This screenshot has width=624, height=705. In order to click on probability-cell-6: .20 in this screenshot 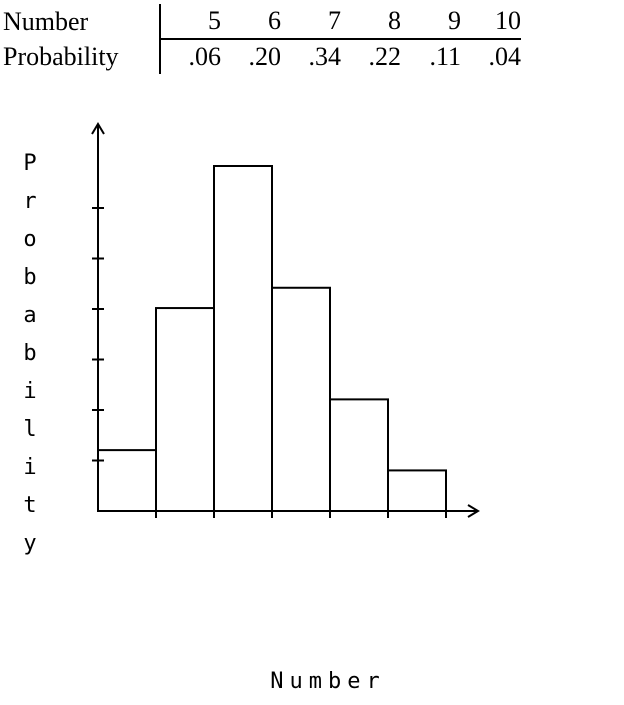, I will do `click(265, 56)`.